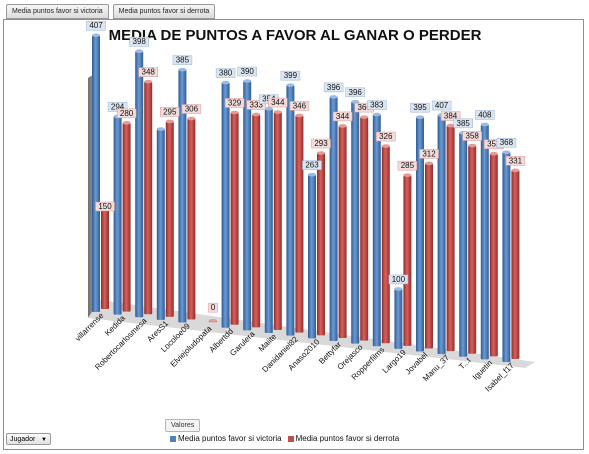 This screenshot has width=589, height=454. I want to click on data-label-derrota: 312, so click(429, 153).